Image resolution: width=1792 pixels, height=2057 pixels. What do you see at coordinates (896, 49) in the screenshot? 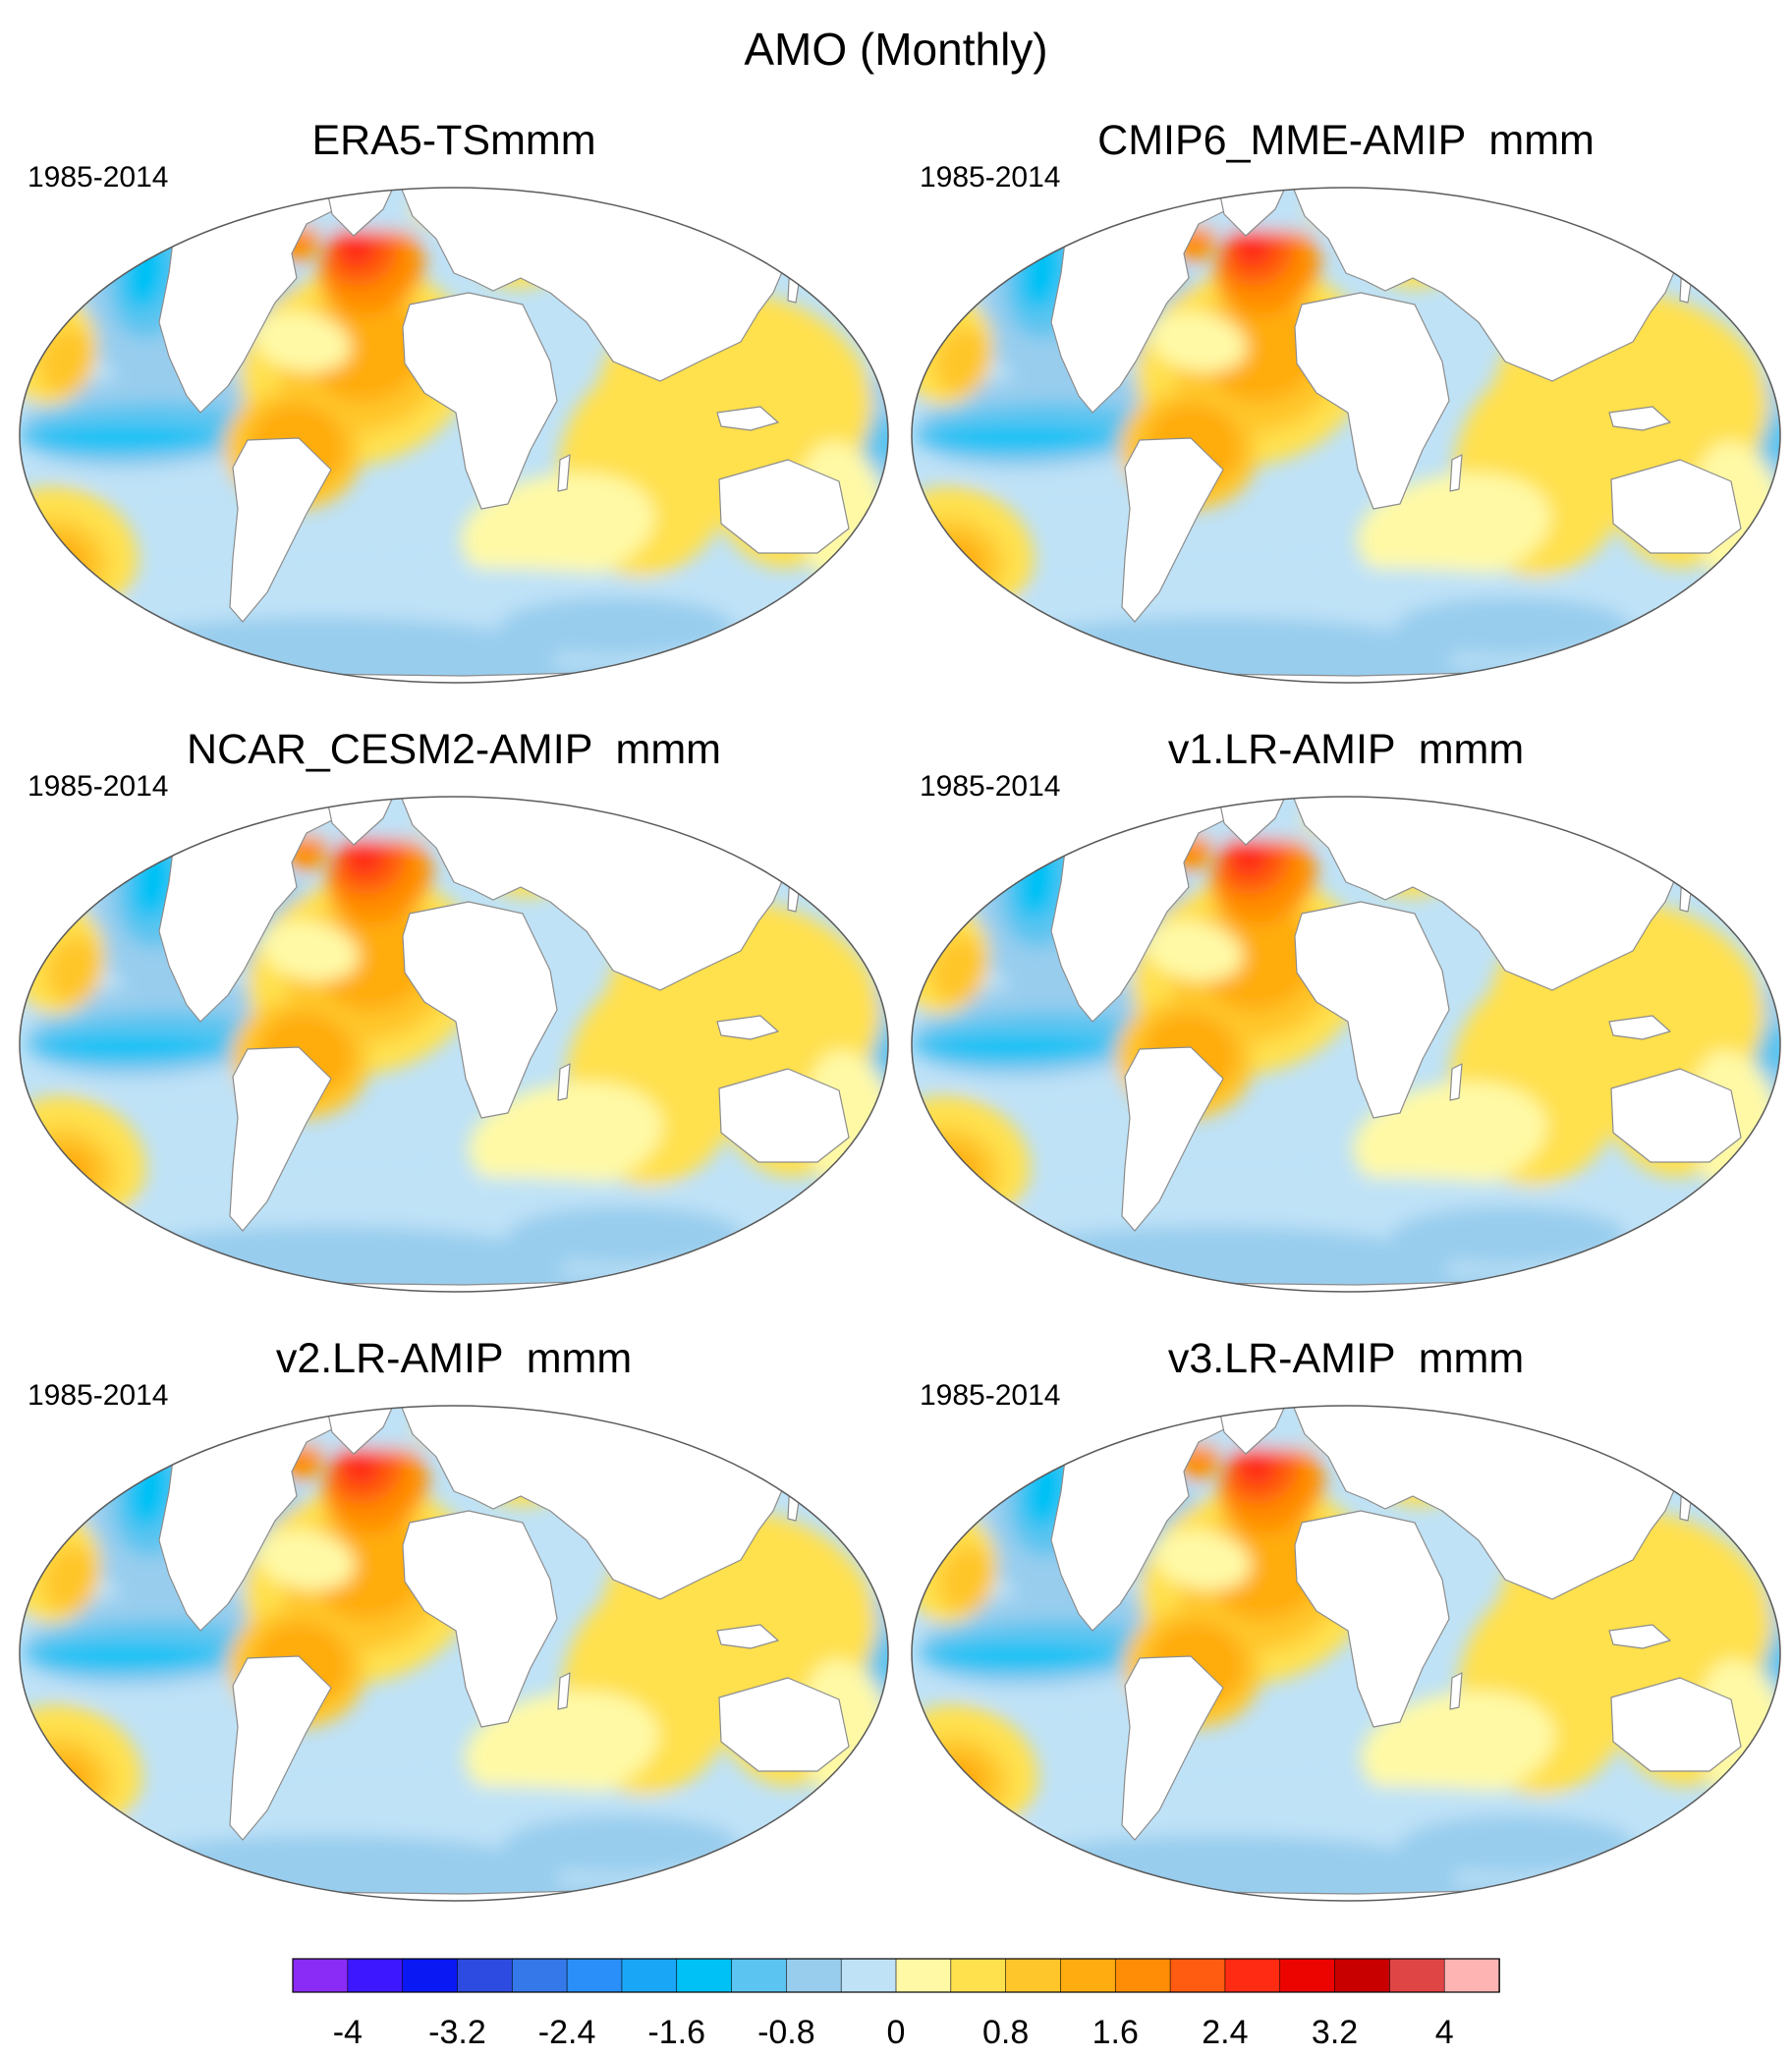
I see `figure-title: AMO (Monthly)` at bounding box center [896, 49].